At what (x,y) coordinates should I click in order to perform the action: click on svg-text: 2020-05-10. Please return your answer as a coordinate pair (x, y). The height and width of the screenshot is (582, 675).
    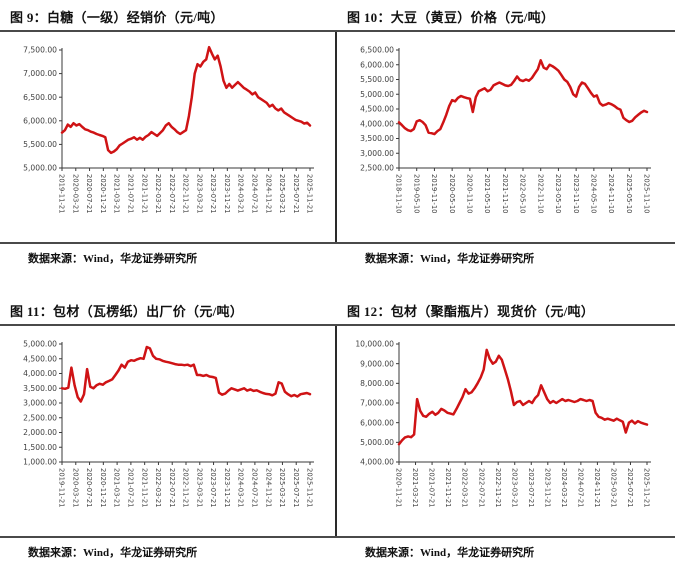
    Looking at the image, I should click on (452, 194).